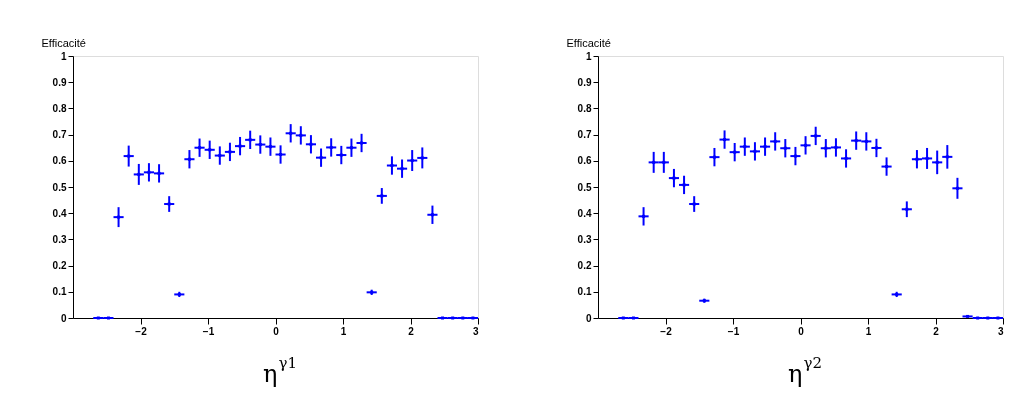  What do you see at coordinates (276, 331) in the screenshot?
I see `x-tick-label: 0` at bounding box center [276, 331].